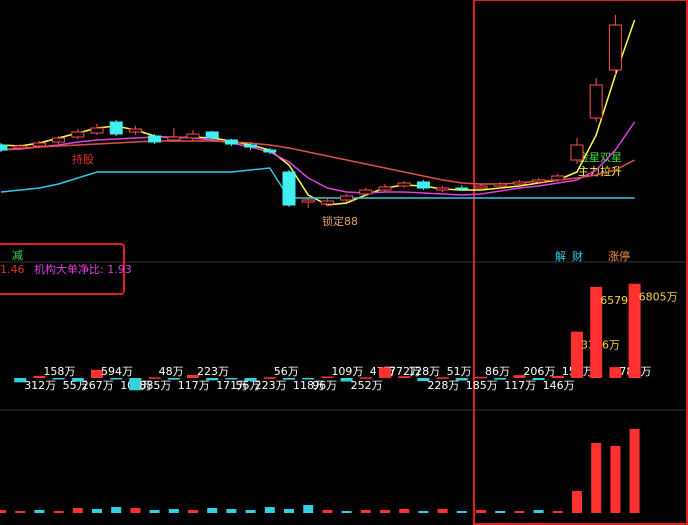 Image resolution: width=688 pixels, height=525 pixels. What do you see at coordinates (560, 256) in the screenshot?
I see `tag: 解` at bounding box center [560, 256].